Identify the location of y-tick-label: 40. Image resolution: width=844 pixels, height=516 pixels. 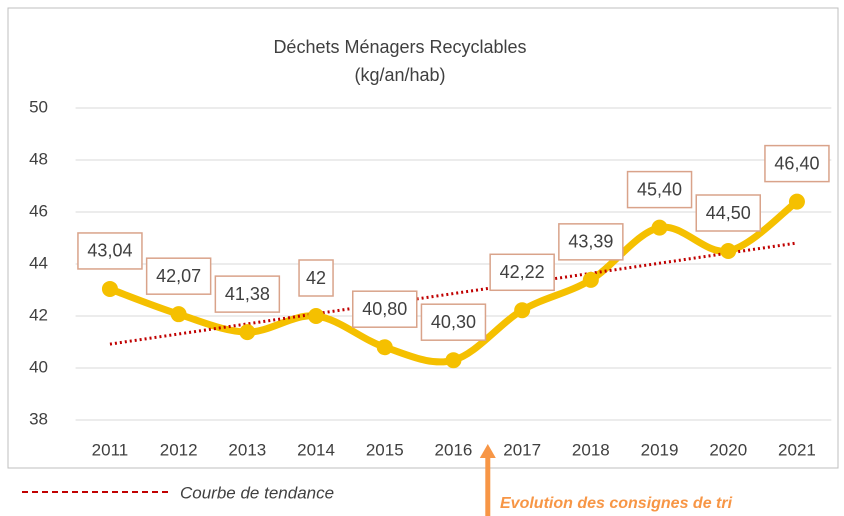
(38, 366).